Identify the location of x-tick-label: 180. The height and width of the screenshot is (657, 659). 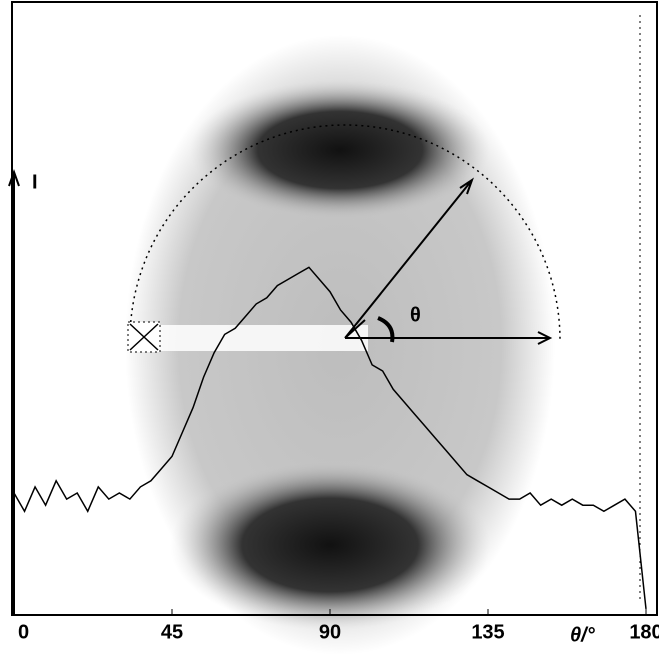
(644, 632).